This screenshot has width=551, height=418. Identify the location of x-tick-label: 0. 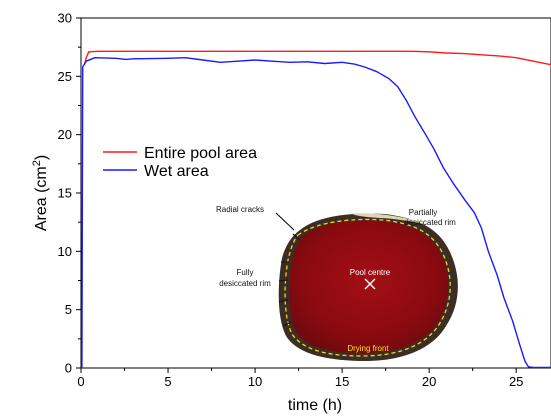
(80, 381).